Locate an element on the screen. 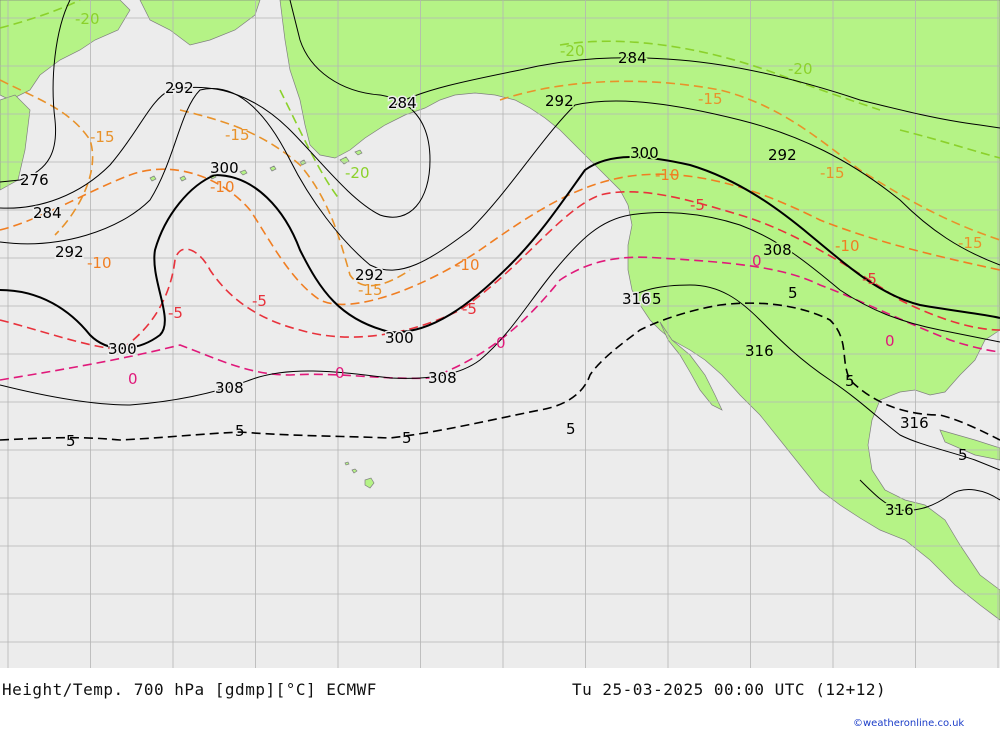 The image size is (1000, 733). credit-link: ©weatheronline.co.uk is located at coordinates (909, 723).